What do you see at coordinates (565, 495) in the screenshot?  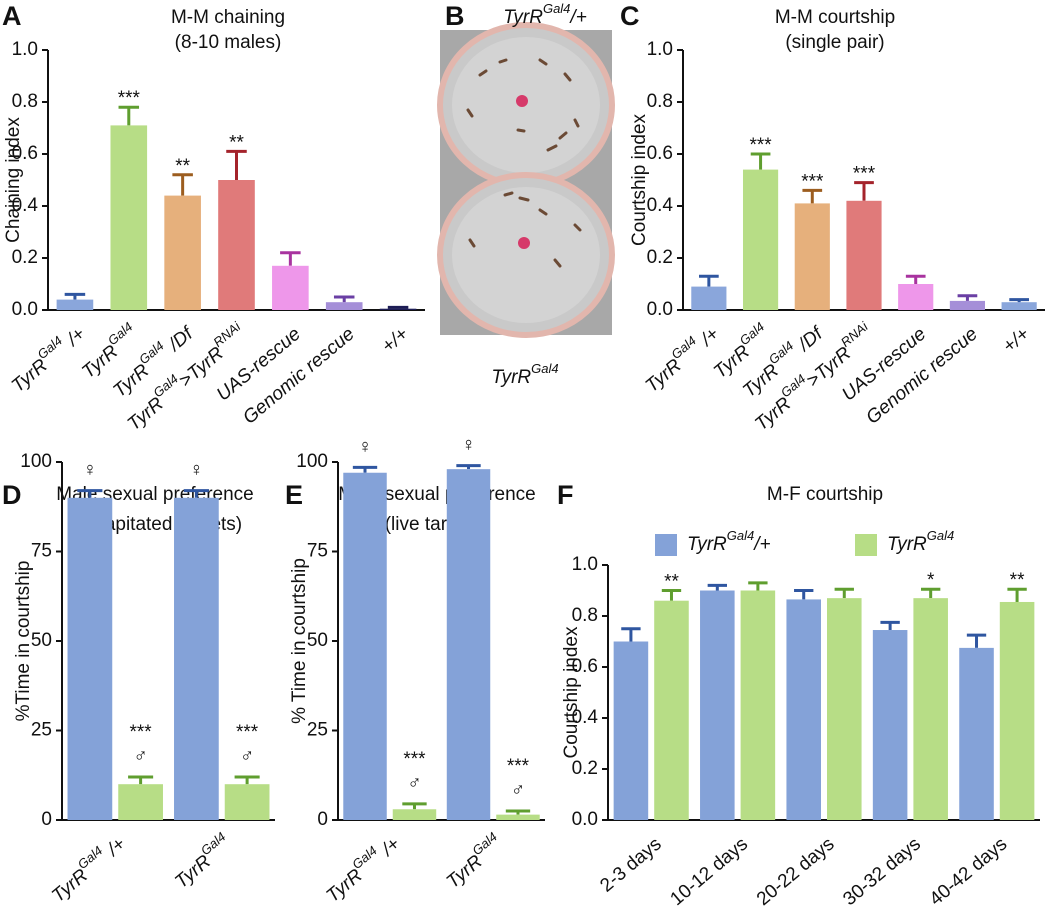 I see `panel-letter: F` at bounding box center [565, 495].